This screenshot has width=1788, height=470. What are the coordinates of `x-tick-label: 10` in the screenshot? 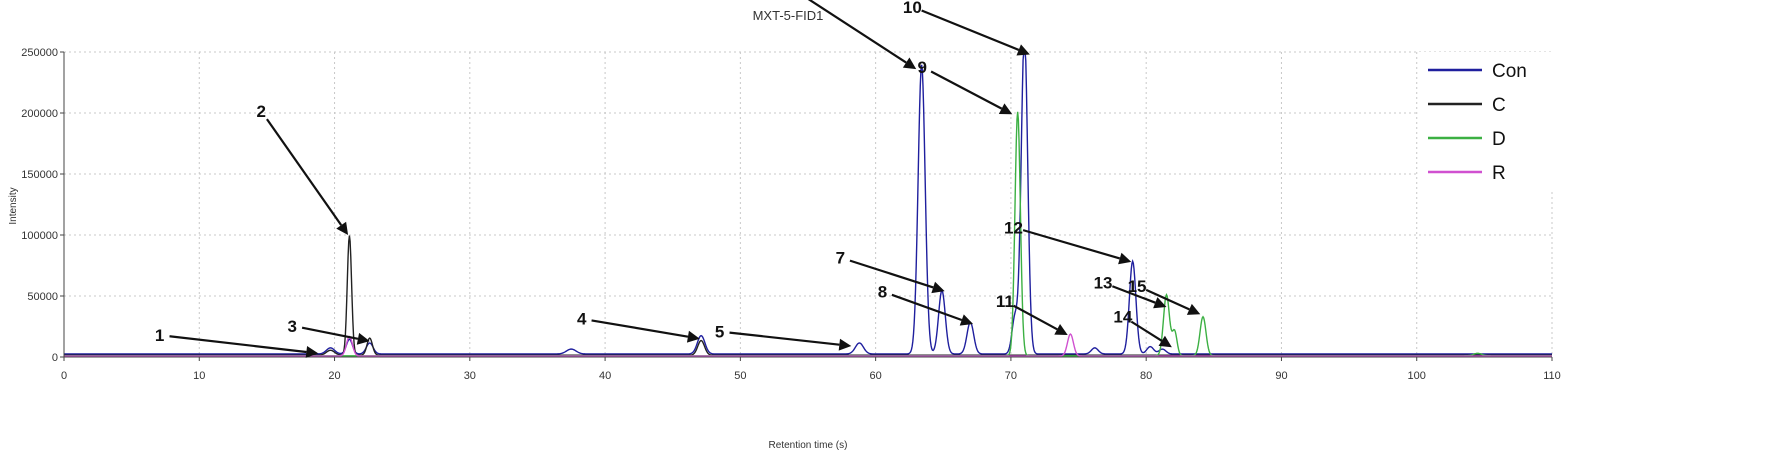 It's located at (199, 376).